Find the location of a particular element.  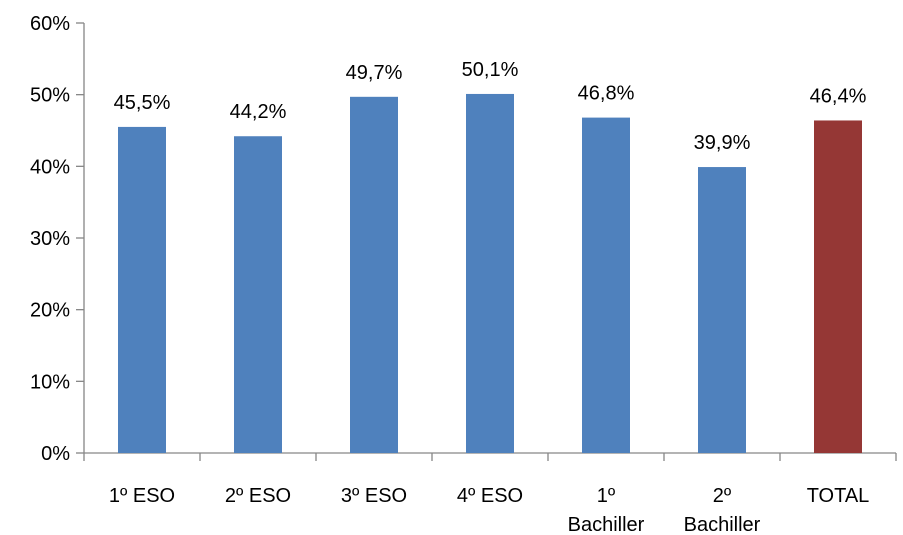

data-label: 46,4% is located at coordinates (838, 96).